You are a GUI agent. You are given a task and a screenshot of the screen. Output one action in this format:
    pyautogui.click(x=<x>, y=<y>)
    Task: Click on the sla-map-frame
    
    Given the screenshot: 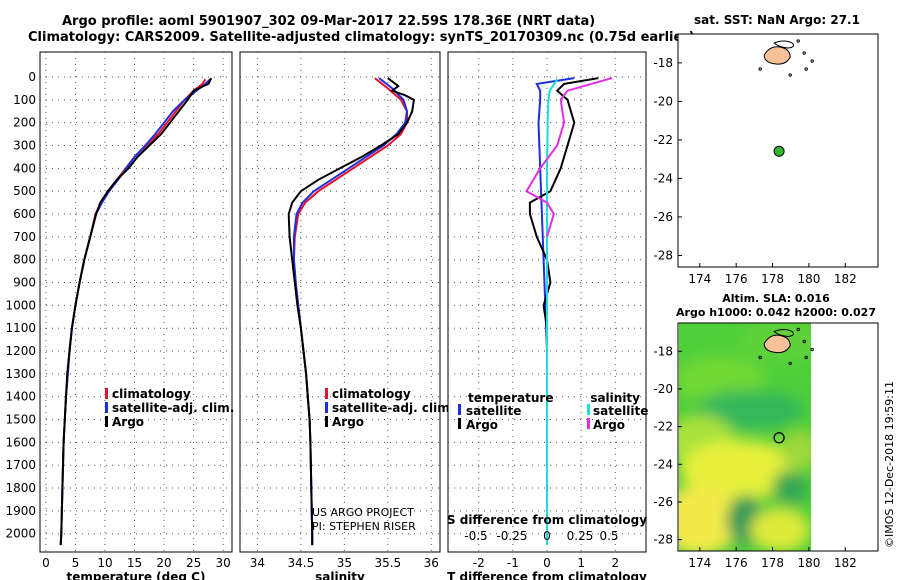 What is the action you would take?
    pyautogui.click(x=778, y=437)
    